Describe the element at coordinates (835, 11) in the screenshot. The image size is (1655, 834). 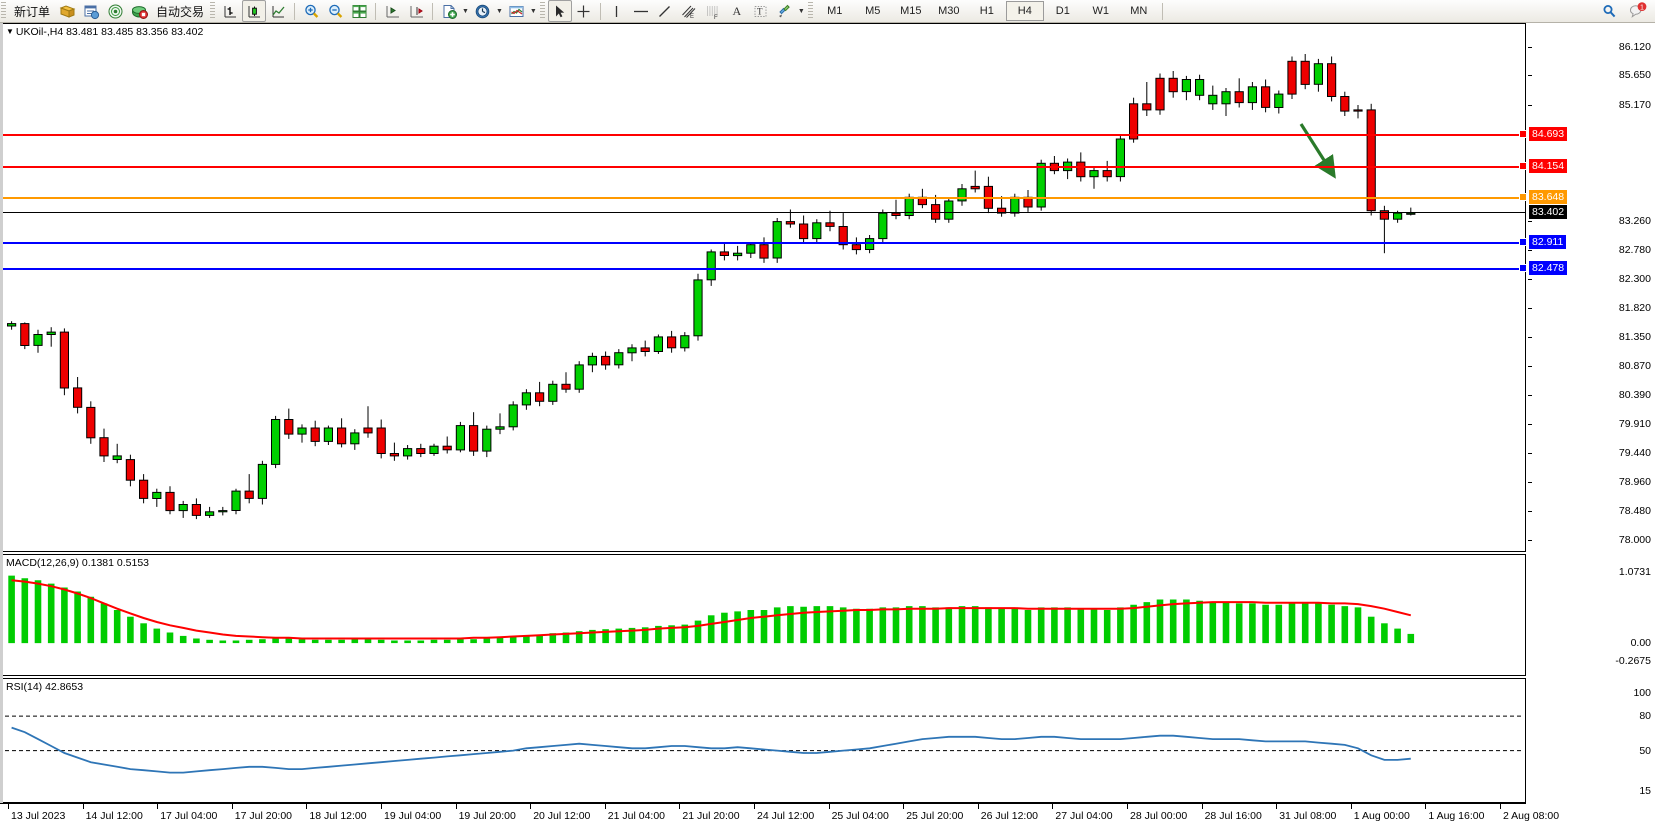
I see `timeframe-m1: M1` at that location.